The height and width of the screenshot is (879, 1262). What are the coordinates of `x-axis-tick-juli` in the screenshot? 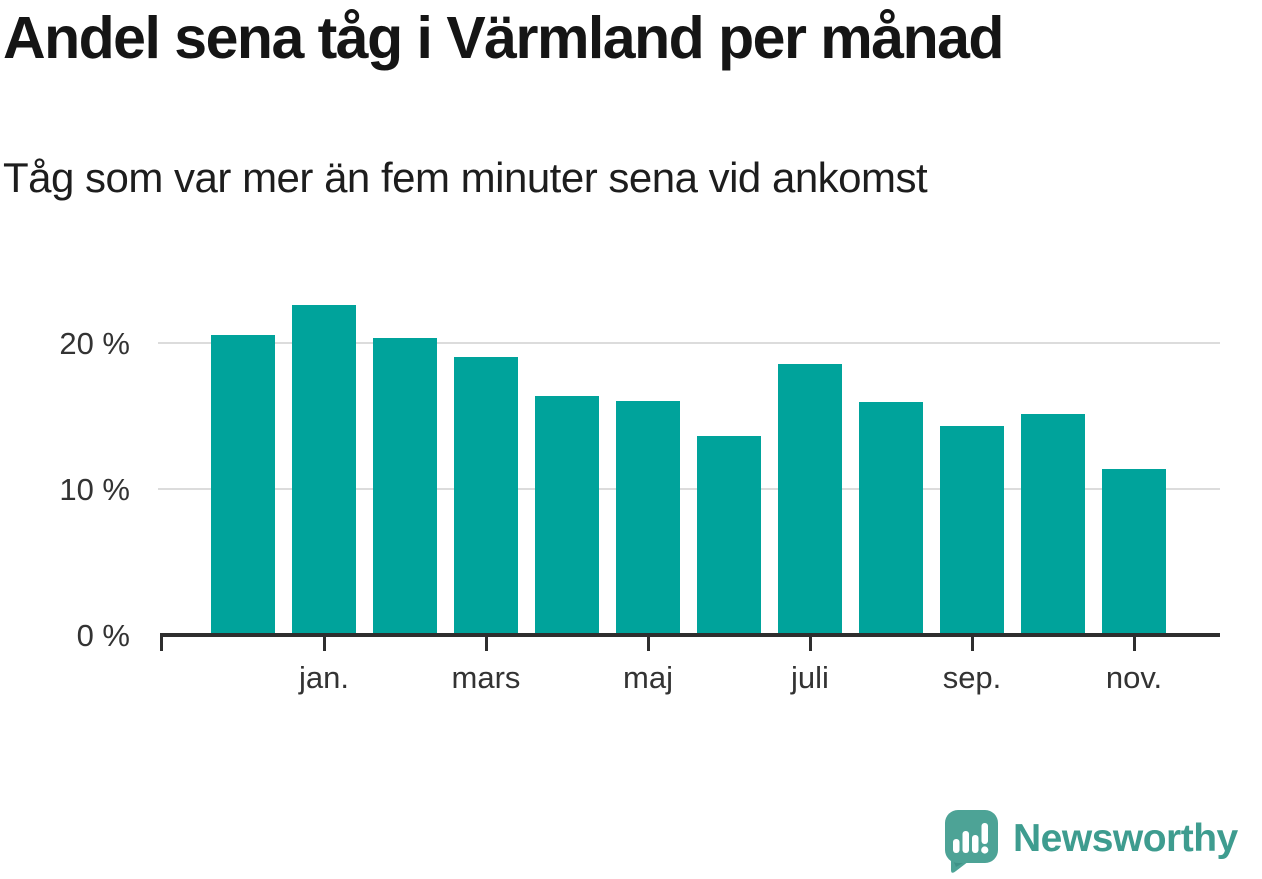 It's located at (810, 644).